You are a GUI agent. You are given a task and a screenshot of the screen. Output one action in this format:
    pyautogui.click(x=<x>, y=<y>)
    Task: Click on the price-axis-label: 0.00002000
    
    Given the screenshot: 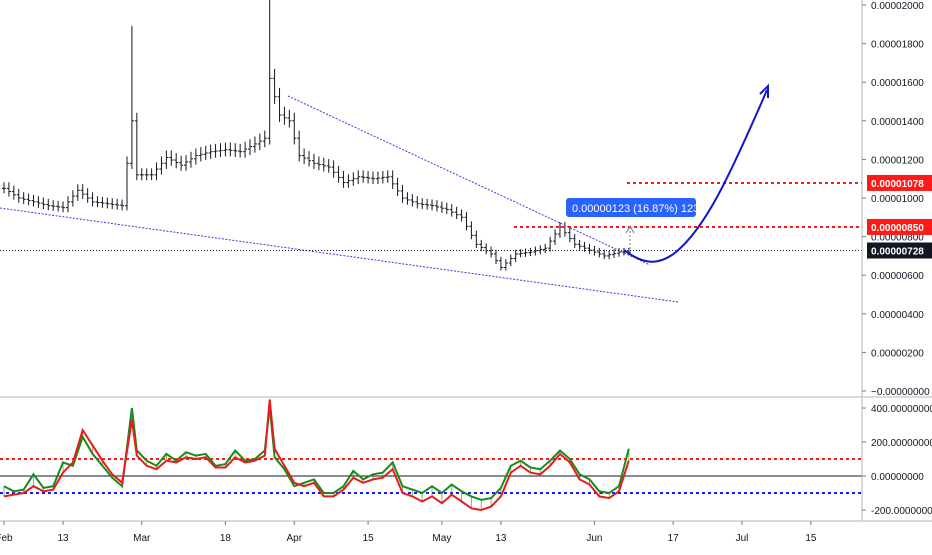 What is the action you would take?
    pyautogui.click(x=897, y=6)
    